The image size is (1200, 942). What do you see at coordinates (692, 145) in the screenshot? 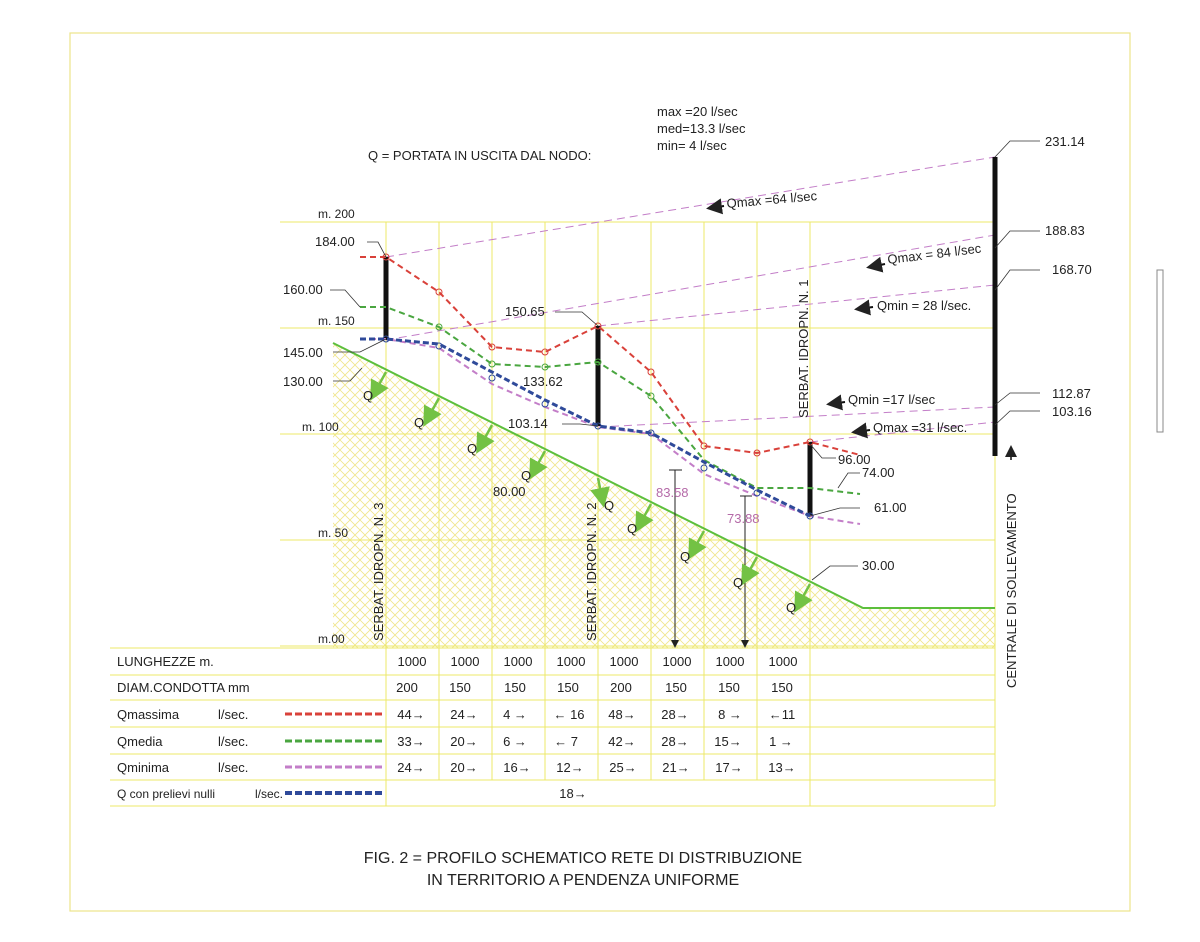
I see `q-value-min: min= 4 l/sec` at bounding box center [692, 145].